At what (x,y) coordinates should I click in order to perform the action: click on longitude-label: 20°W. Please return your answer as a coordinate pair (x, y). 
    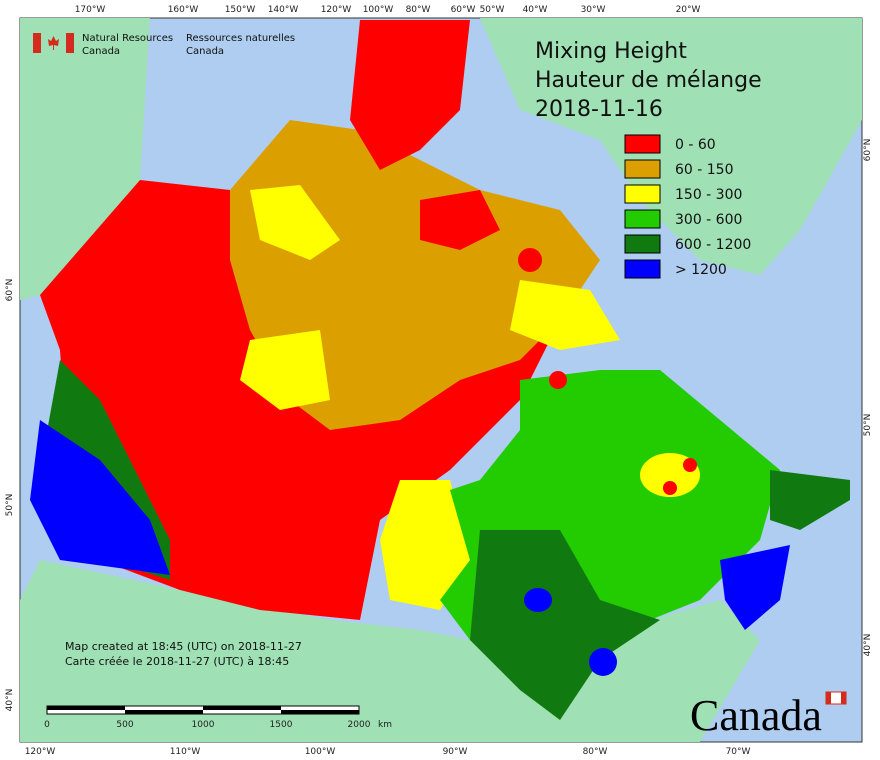
    Looking at the image, I should click on (688, 10).